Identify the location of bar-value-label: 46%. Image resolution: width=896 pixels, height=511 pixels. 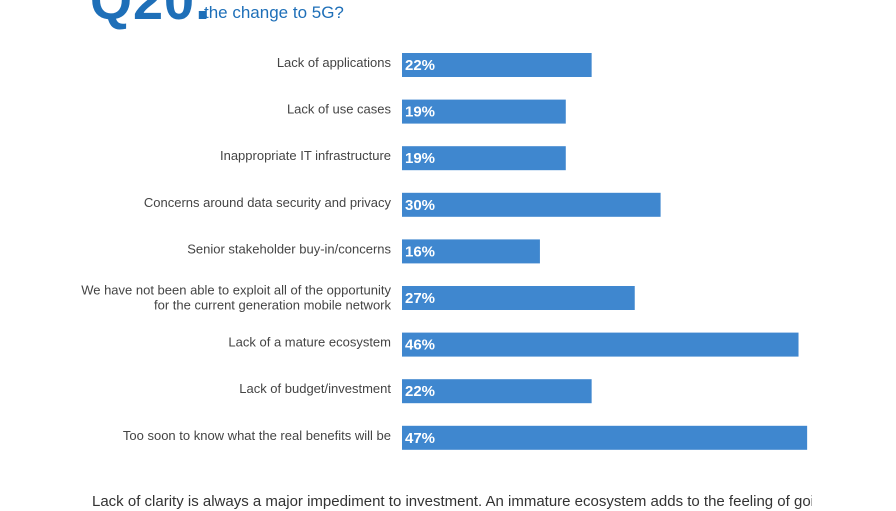
(420, 345).